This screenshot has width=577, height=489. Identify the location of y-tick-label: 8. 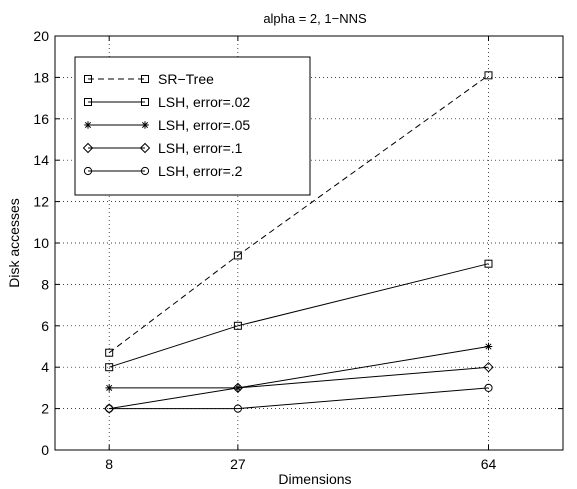
(45, 284).